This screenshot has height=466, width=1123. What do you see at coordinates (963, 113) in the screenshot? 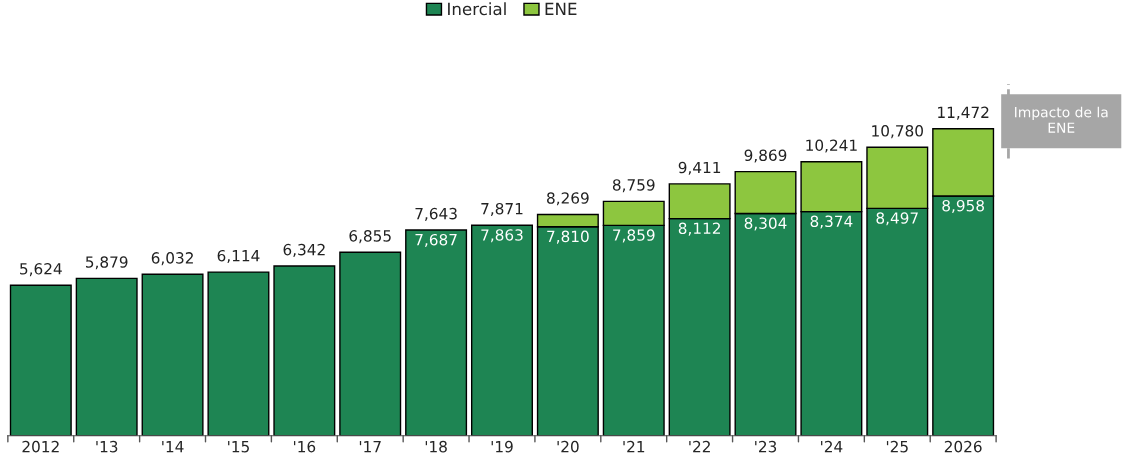
I see `total-label: 11,472` at bounding box center [963, 113].